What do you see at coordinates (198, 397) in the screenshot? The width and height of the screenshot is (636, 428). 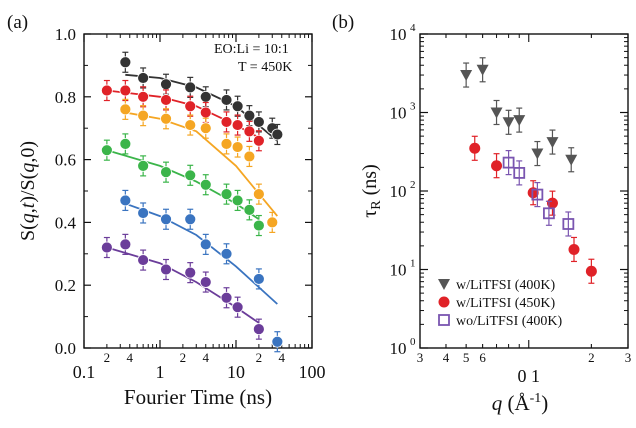 I see `panel-a-x-axis-label: Fourier Time (ns)` at bounding box center [198, 397].